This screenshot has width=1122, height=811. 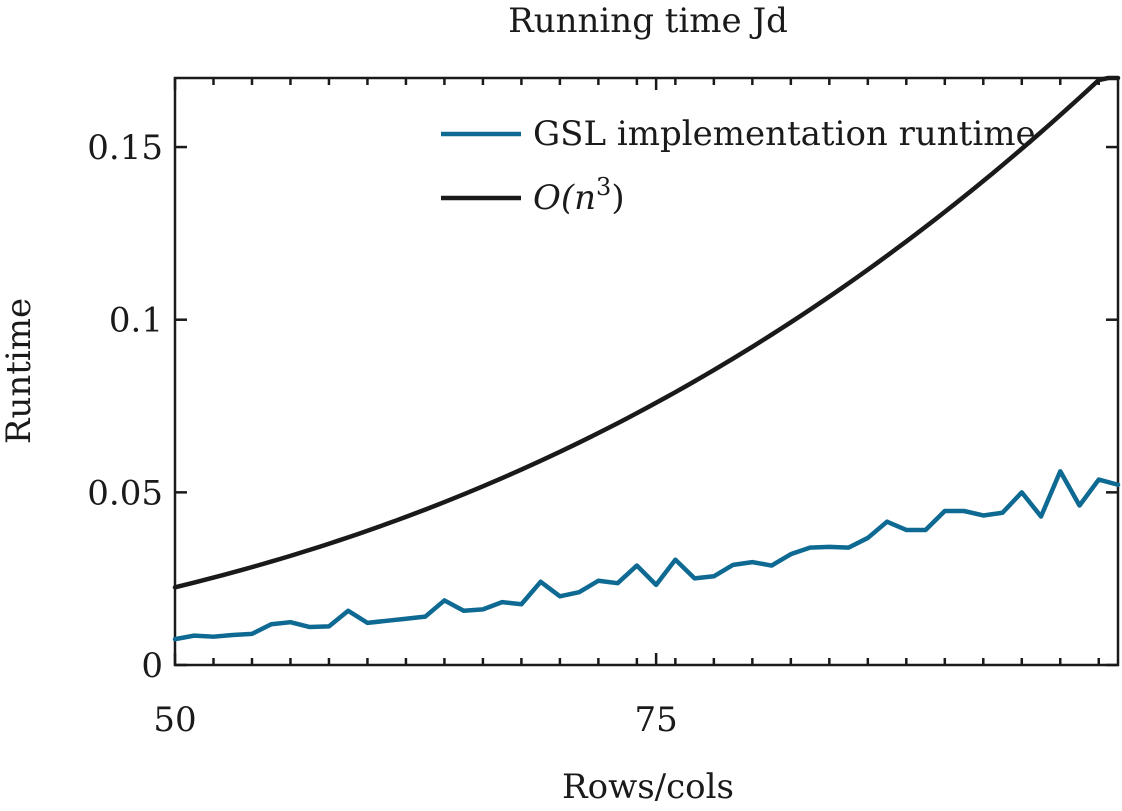 What do you see at coordinates (125, 493) in the screenshot?
I see `y-tick-label: 0.05` at bounding box center [125, 493].